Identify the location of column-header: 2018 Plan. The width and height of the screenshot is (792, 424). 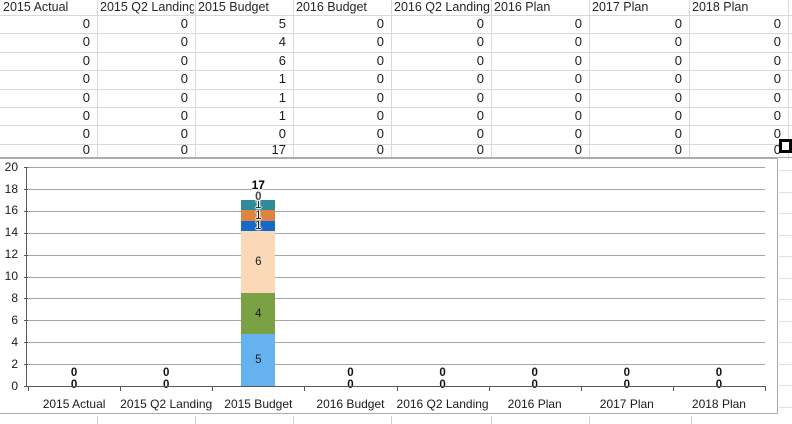
(720, 7).